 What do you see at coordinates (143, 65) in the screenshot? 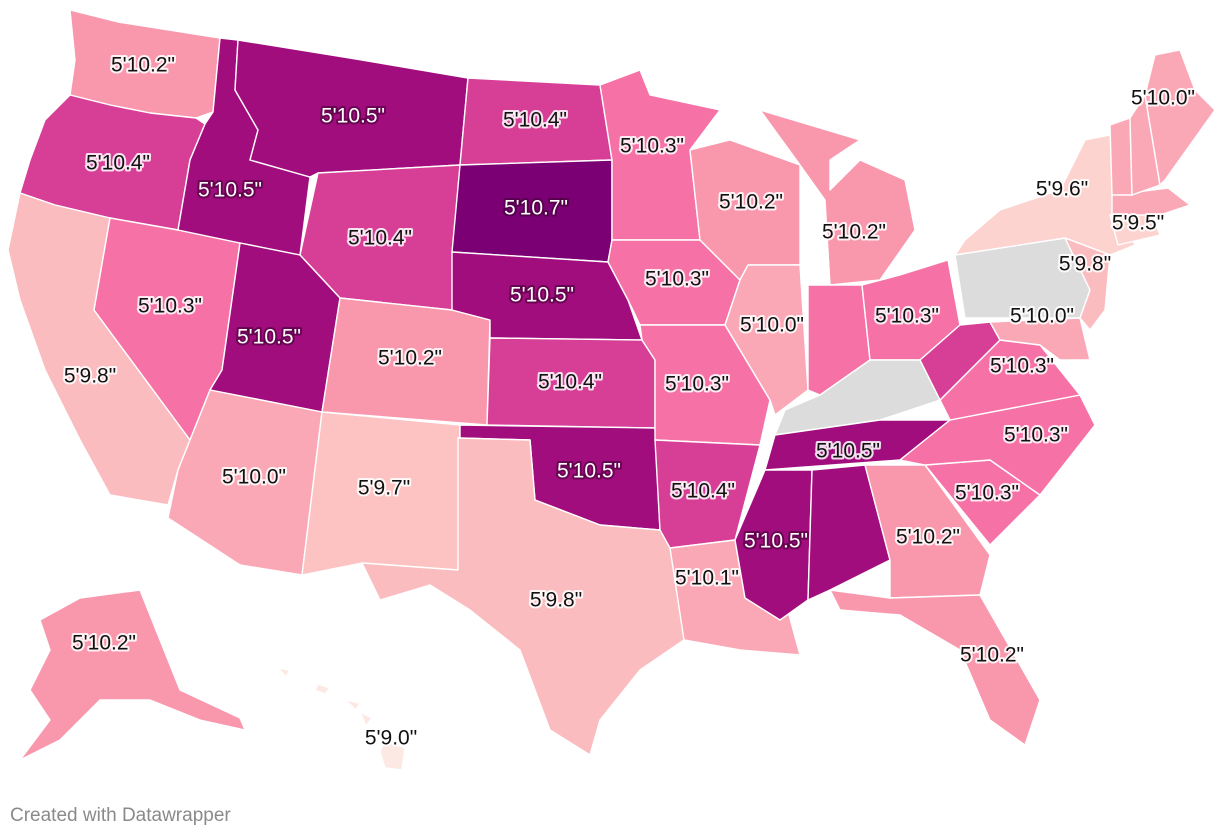
I see `label-wa: 5'10.2"` at bounding box center [143, 65].